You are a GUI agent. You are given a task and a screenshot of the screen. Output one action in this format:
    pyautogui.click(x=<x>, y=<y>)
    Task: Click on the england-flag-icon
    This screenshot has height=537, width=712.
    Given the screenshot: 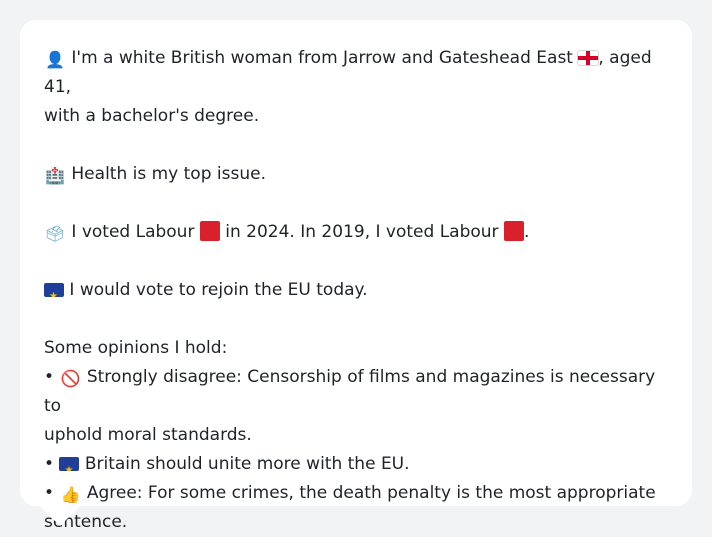 What is the action you would take?
    pyautogui.click(x=588, y=58)
    